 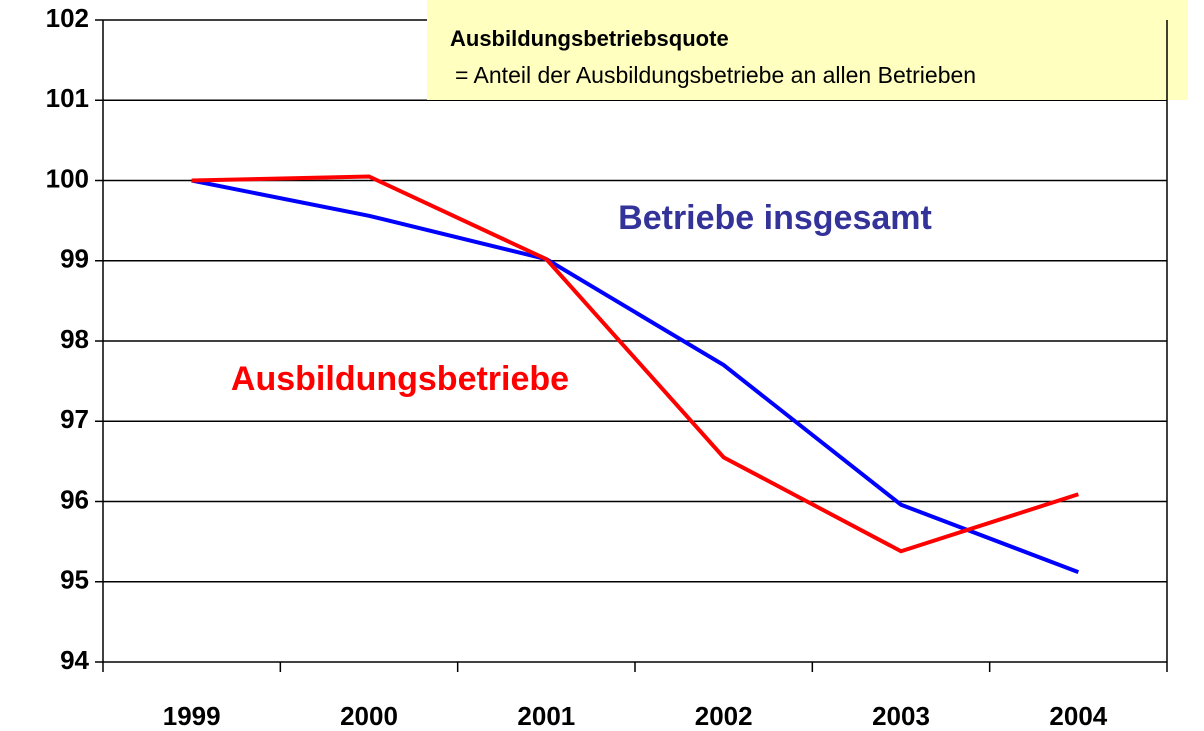 What do you see at coordinates (546, 716) in the screenshot?
I see `x-tick-label: 2001` at bounding box center [546, 716].